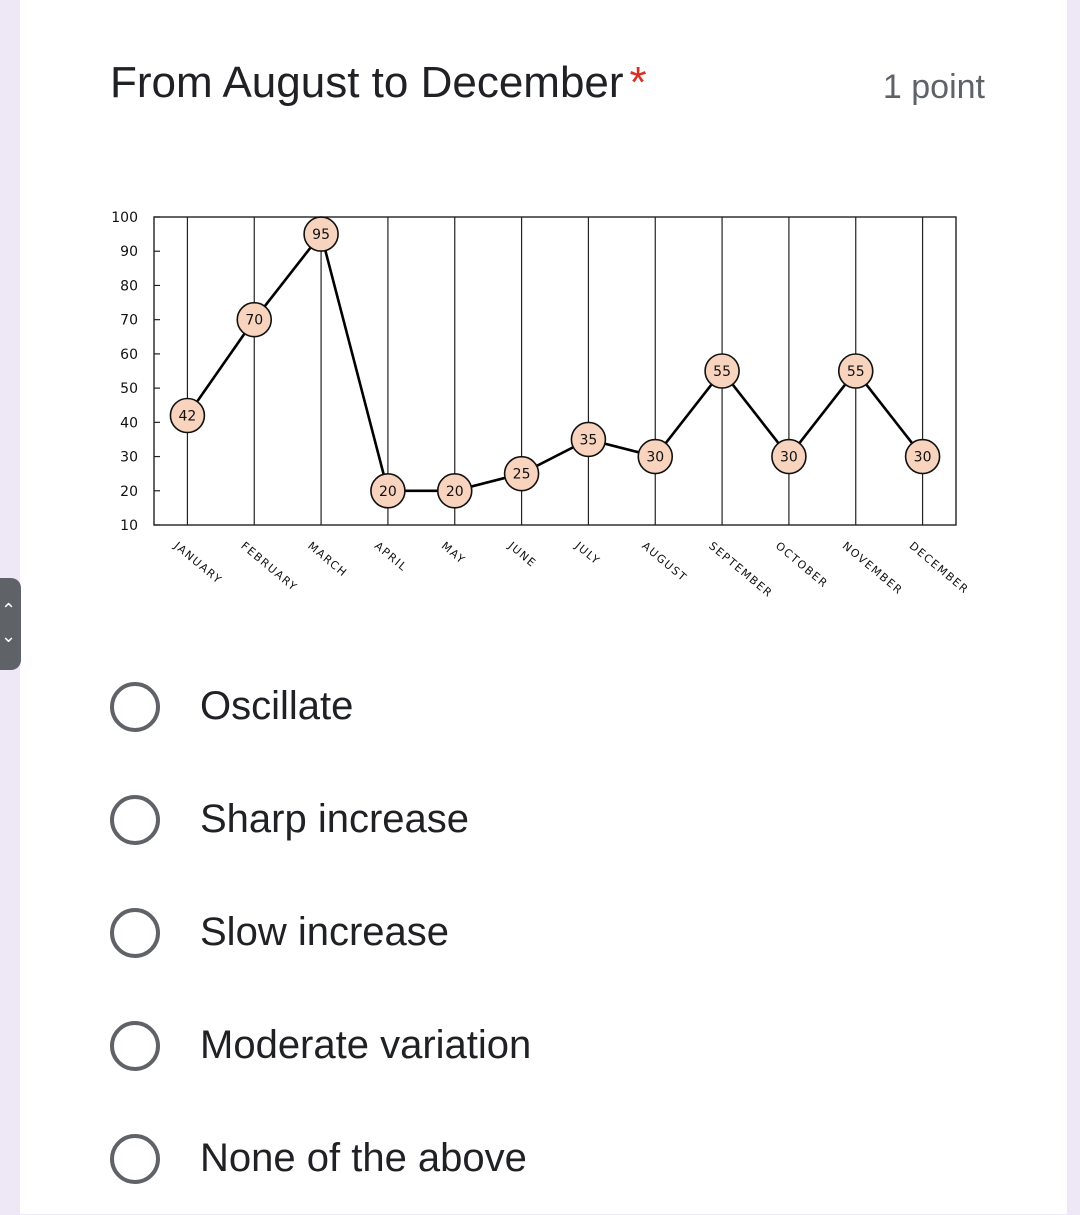 The height and width of the screenshot is (1215, 1080). What do you see at coordinates (335, 819) in the screenshot?
I see `option-label: Sharp increase` at bounding box center [335, 819].